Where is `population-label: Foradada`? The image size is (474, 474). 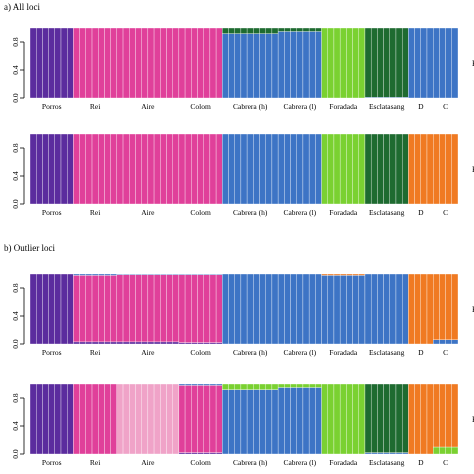 population-label: Foradada is located at coordinates (343, 212).